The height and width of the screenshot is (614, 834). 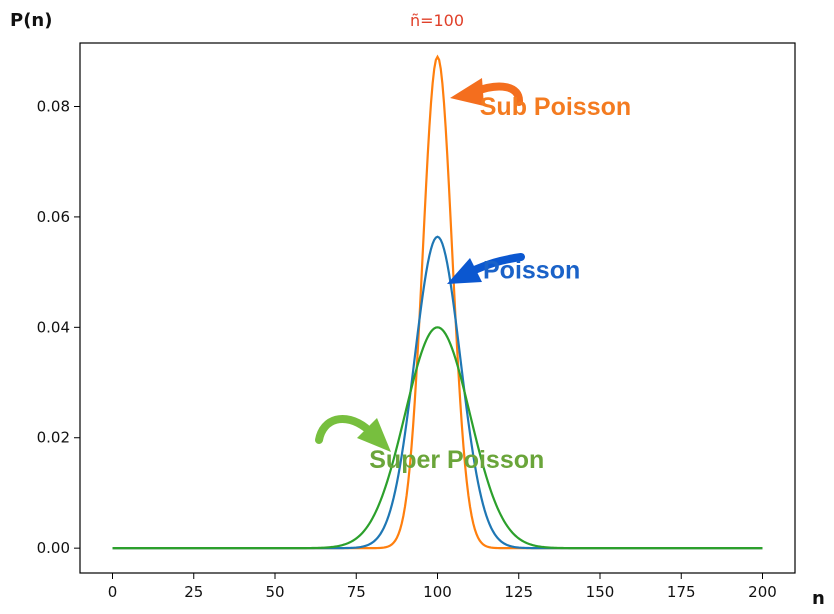 I want to click on x-tick-label: 150, so click(x=600, y=592).